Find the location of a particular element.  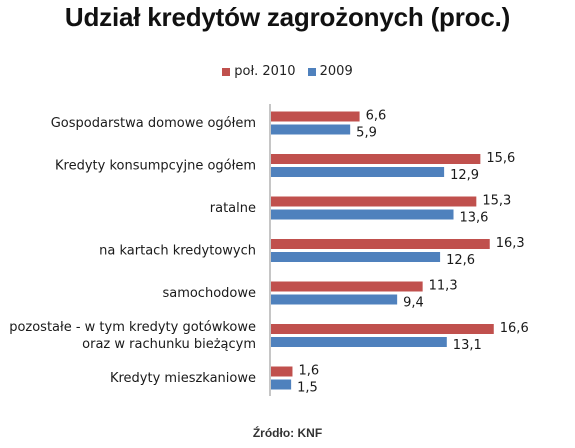

category-label: na kartach kredytowych is located at coordinates (177, 251).